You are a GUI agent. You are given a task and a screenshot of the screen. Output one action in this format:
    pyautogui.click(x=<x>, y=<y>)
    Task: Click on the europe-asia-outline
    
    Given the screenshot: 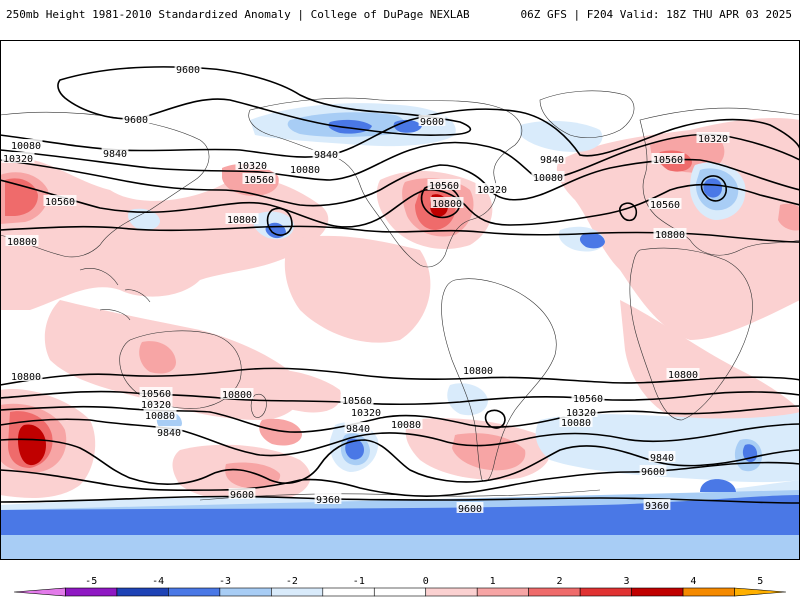 What is the action you would take?
    pyautogui.click(x=719, y=181)
    